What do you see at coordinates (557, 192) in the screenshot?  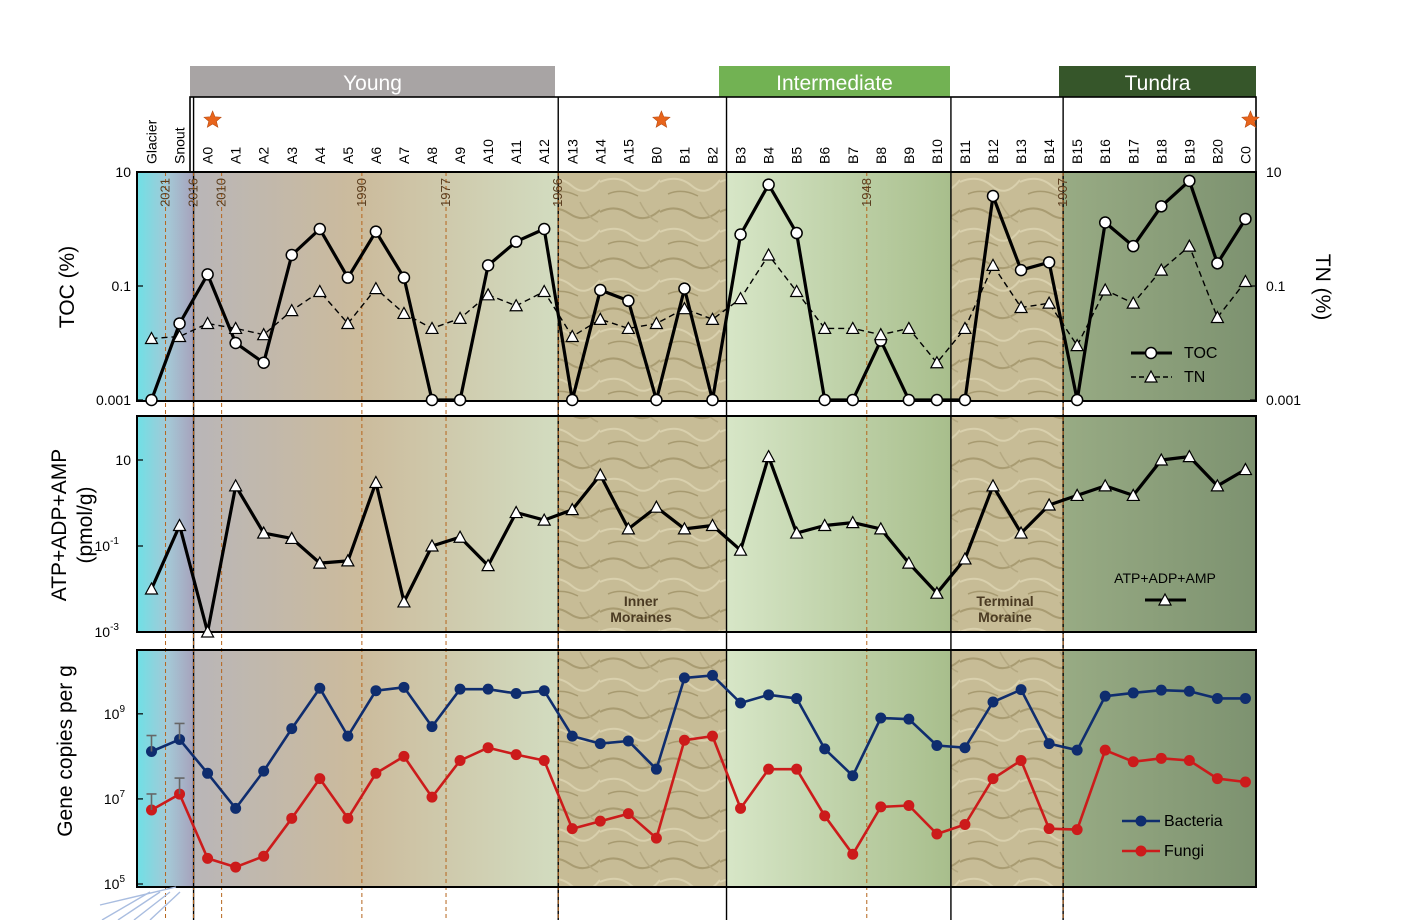 I see `year-marker-label: 1966` at bounding box center [557, 192].